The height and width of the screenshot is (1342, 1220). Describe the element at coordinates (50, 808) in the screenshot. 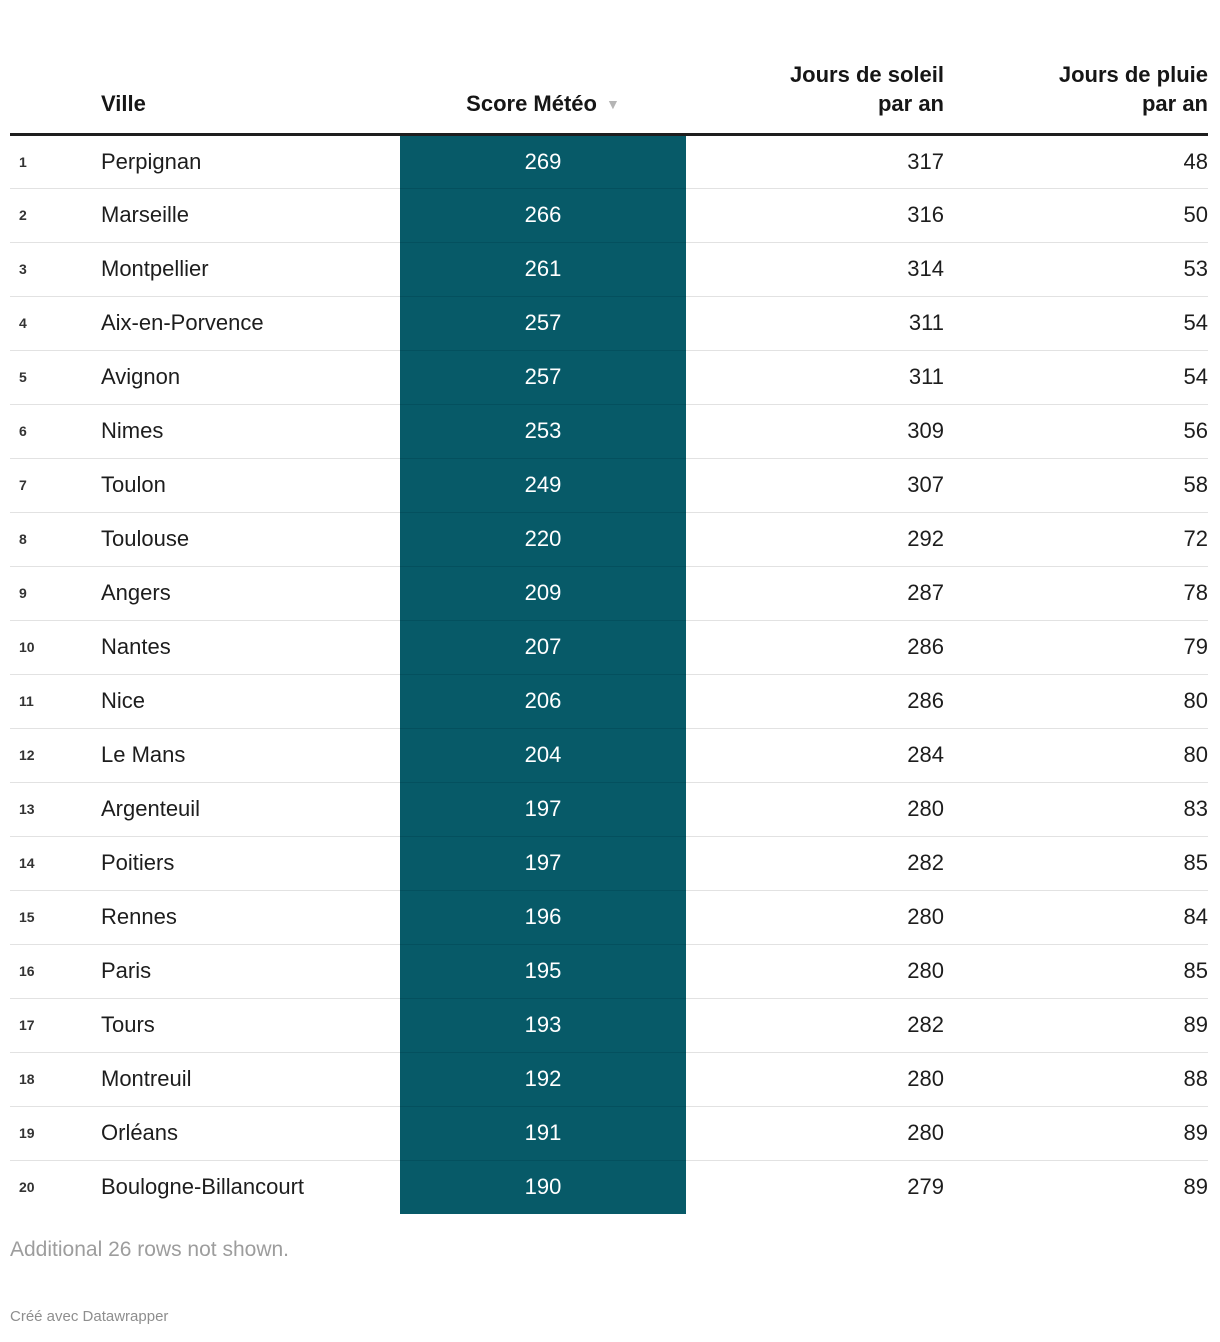

I see `row-rank-number: 13` at that location.